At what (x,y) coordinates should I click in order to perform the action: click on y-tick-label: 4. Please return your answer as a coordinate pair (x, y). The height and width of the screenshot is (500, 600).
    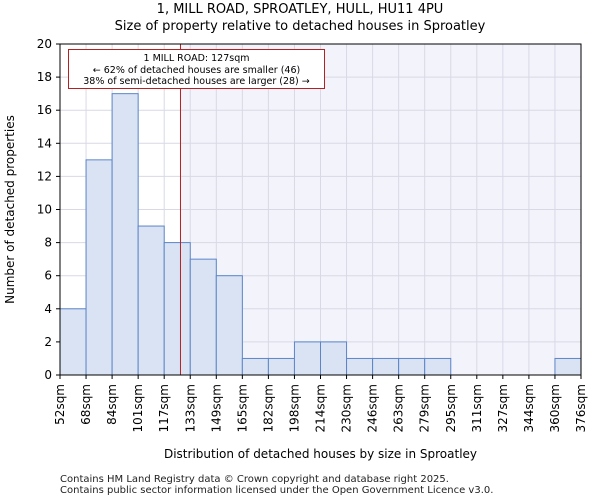
    Looking at the image, I should click on (48, 309).